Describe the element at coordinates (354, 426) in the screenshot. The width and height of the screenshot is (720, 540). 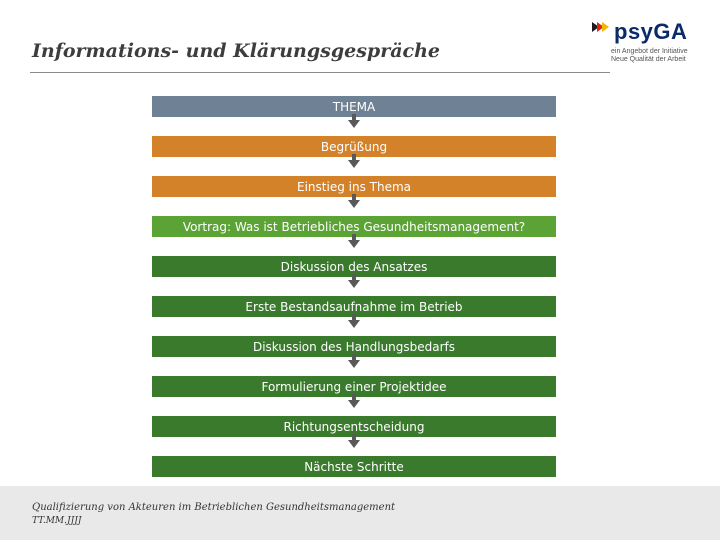
I see `flow-step: Richtungsentscheidung` at that location.